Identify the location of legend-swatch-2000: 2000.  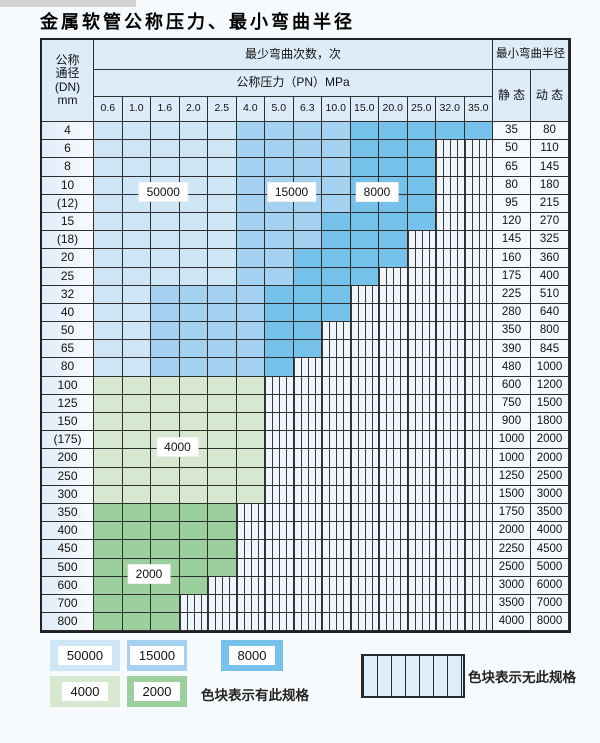
(157, 691).